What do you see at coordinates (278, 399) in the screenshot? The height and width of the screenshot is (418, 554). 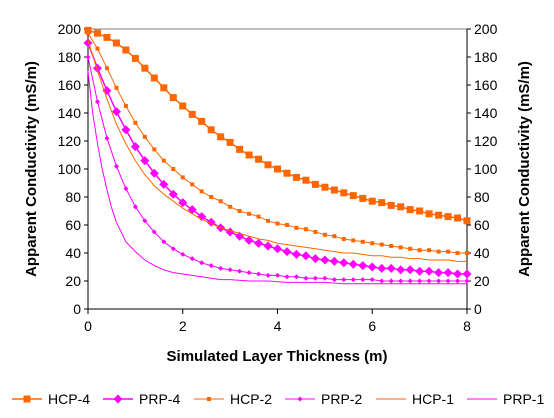 I see `legend: HCP-4 PRP-4 HCP-2 PRP-2 HCP-1 PRP-1` at bounding box center [278, 399].